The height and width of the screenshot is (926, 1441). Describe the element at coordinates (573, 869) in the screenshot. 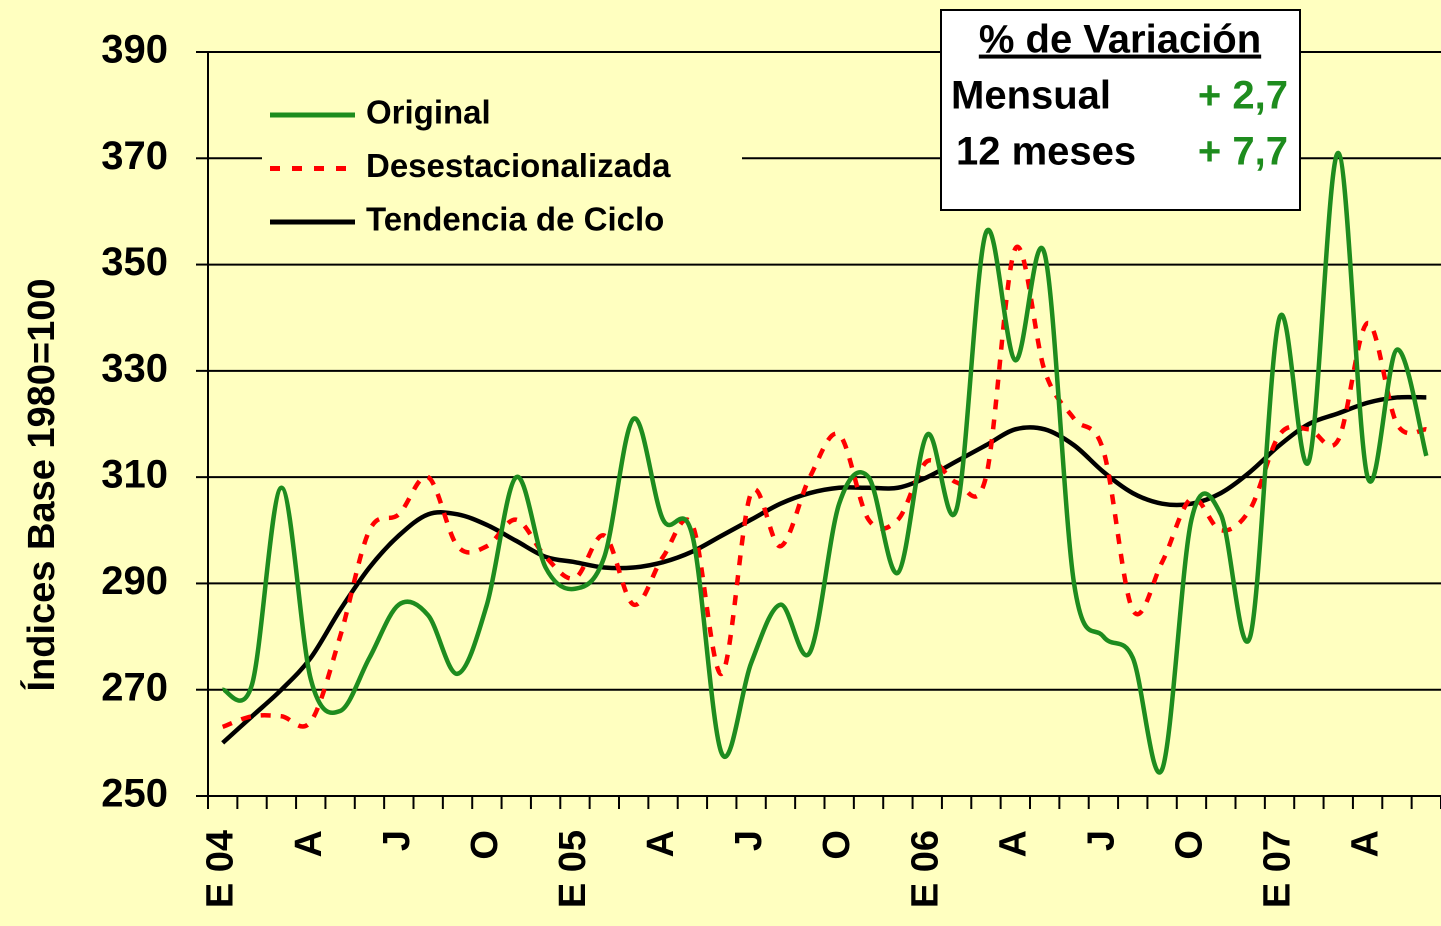

I see `x-tick-label: E 05` at that location.